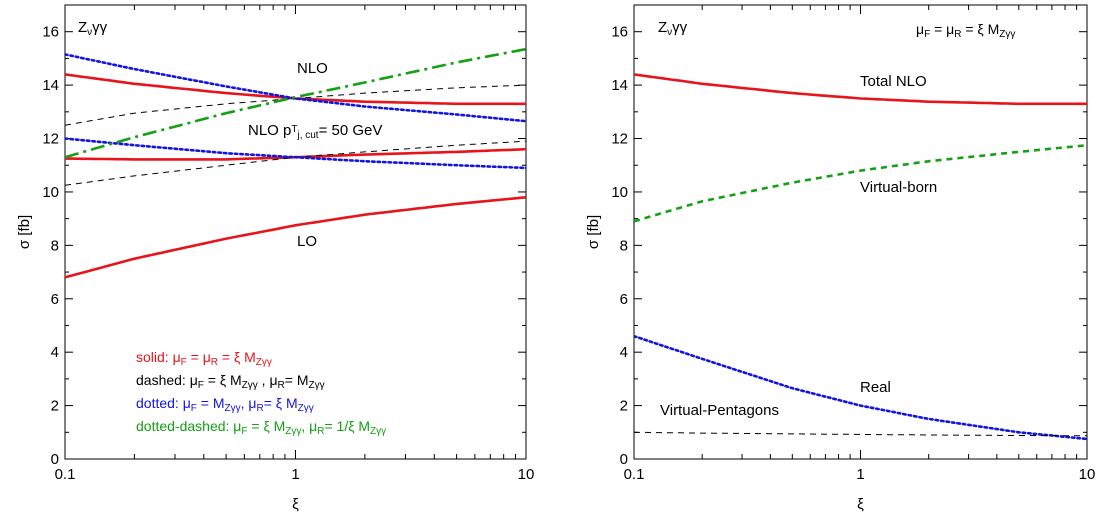  I want to click on legend-entry-dotted-part: , μ, so click(249, 403).